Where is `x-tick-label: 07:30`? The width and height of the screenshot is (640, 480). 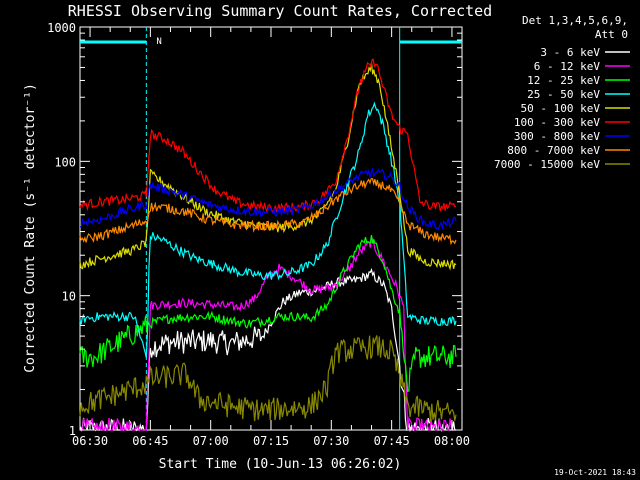 x-tick-label: 07:30 is located at coordinates (331, 441).